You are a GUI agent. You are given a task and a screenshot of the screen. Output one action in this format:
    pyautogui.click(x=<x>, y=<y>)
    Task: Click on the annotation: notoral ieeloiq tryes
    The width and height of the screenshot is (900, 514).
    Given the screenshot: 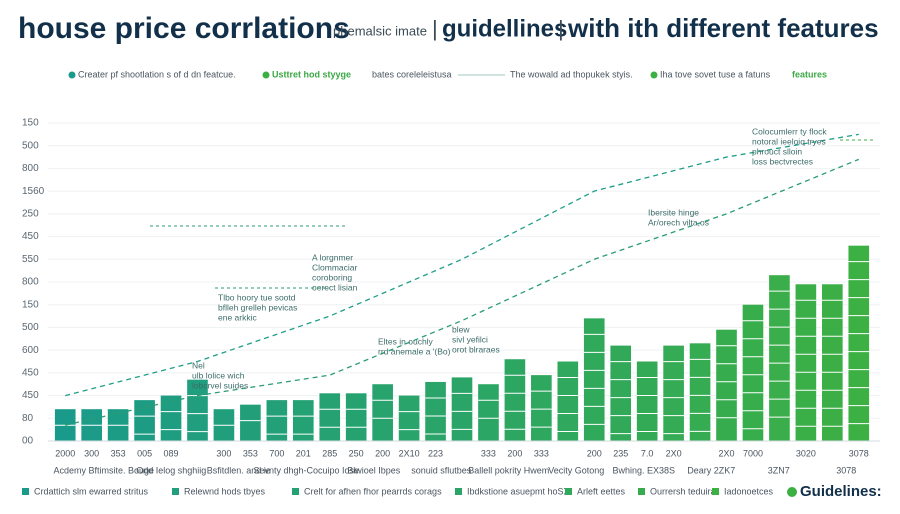 What is the action you would take?
    pyautogui.click(x=789, y=141)
    